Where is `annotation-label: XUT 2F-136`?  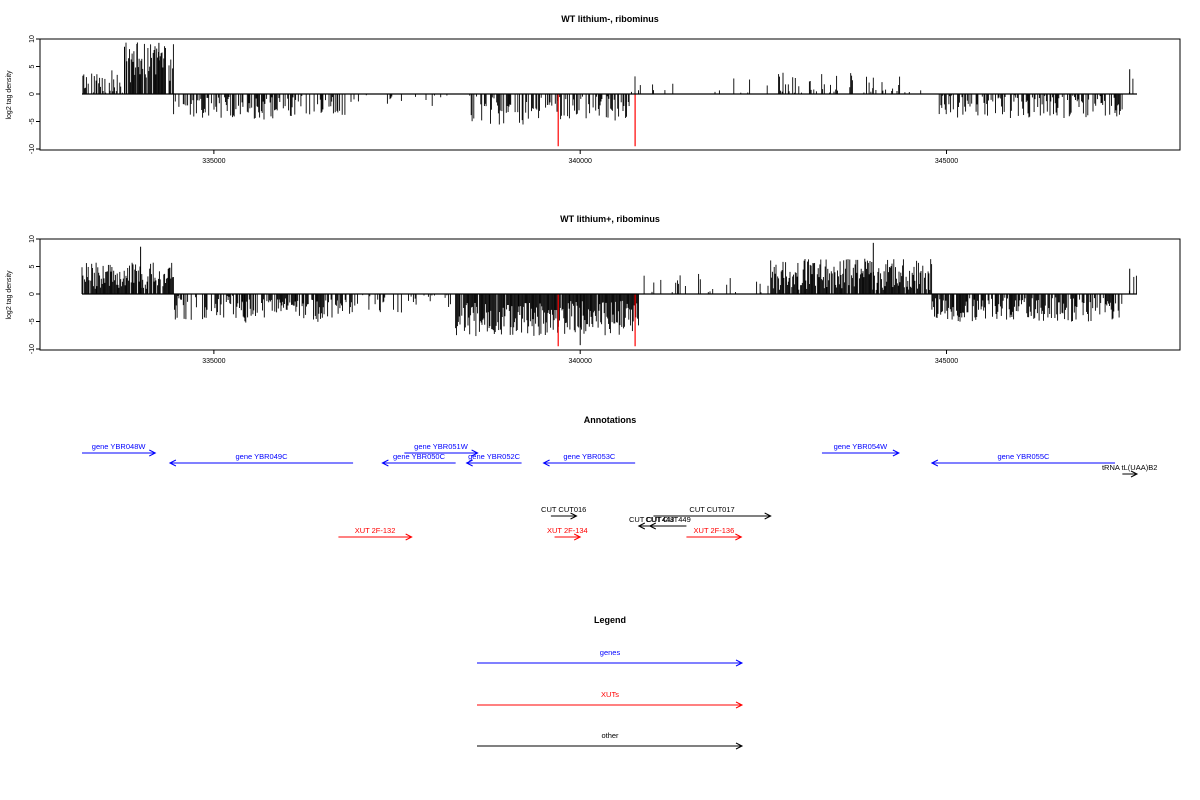
annotation-label: XUT 2F-136 is located at coordinates (714, 530).